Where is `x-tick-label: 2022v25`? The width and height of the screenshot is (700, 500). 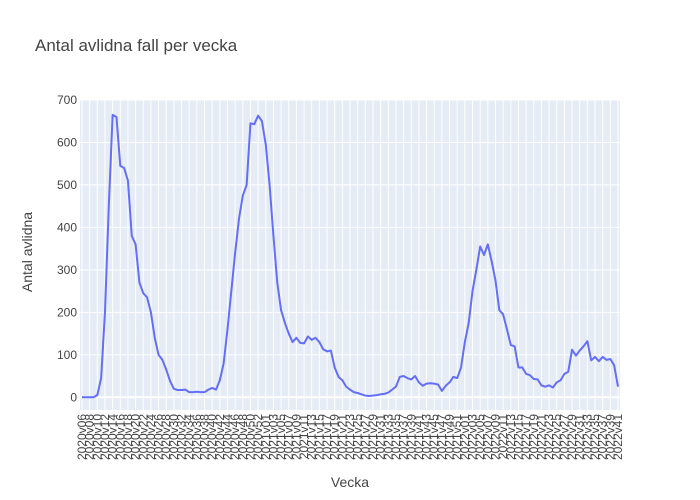
x-tick-label: 2022v25 is located at coordinates (557, 437).